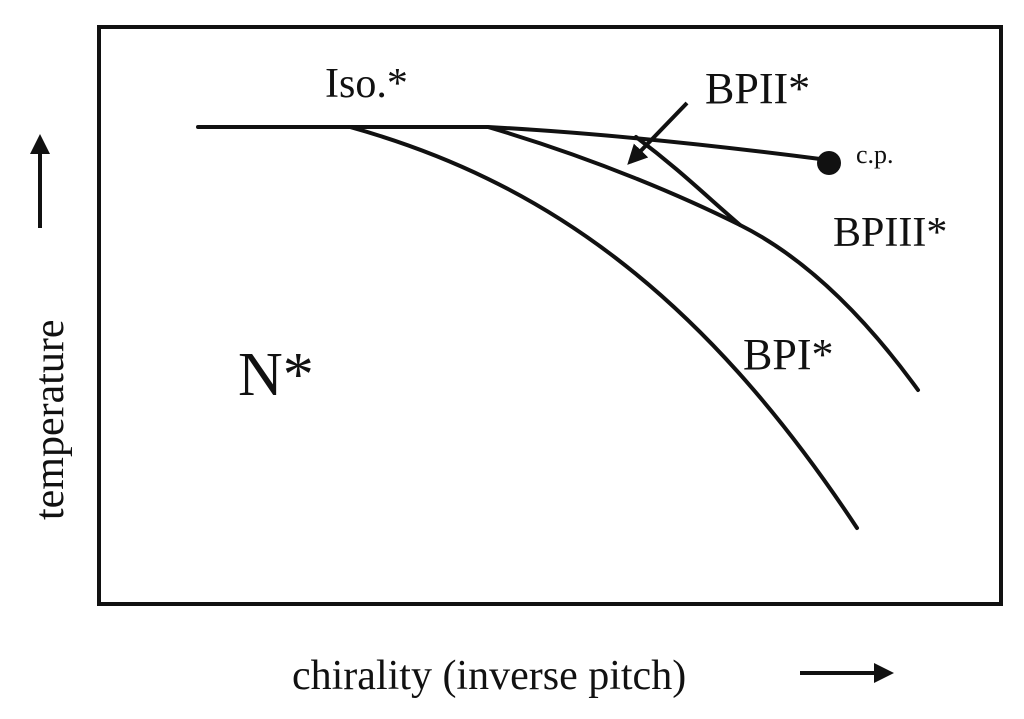  What do you see at coordinates (658, 133) in the screenshot?
I see `bp2-pointer-arrow` at bounding box center [658, 133].